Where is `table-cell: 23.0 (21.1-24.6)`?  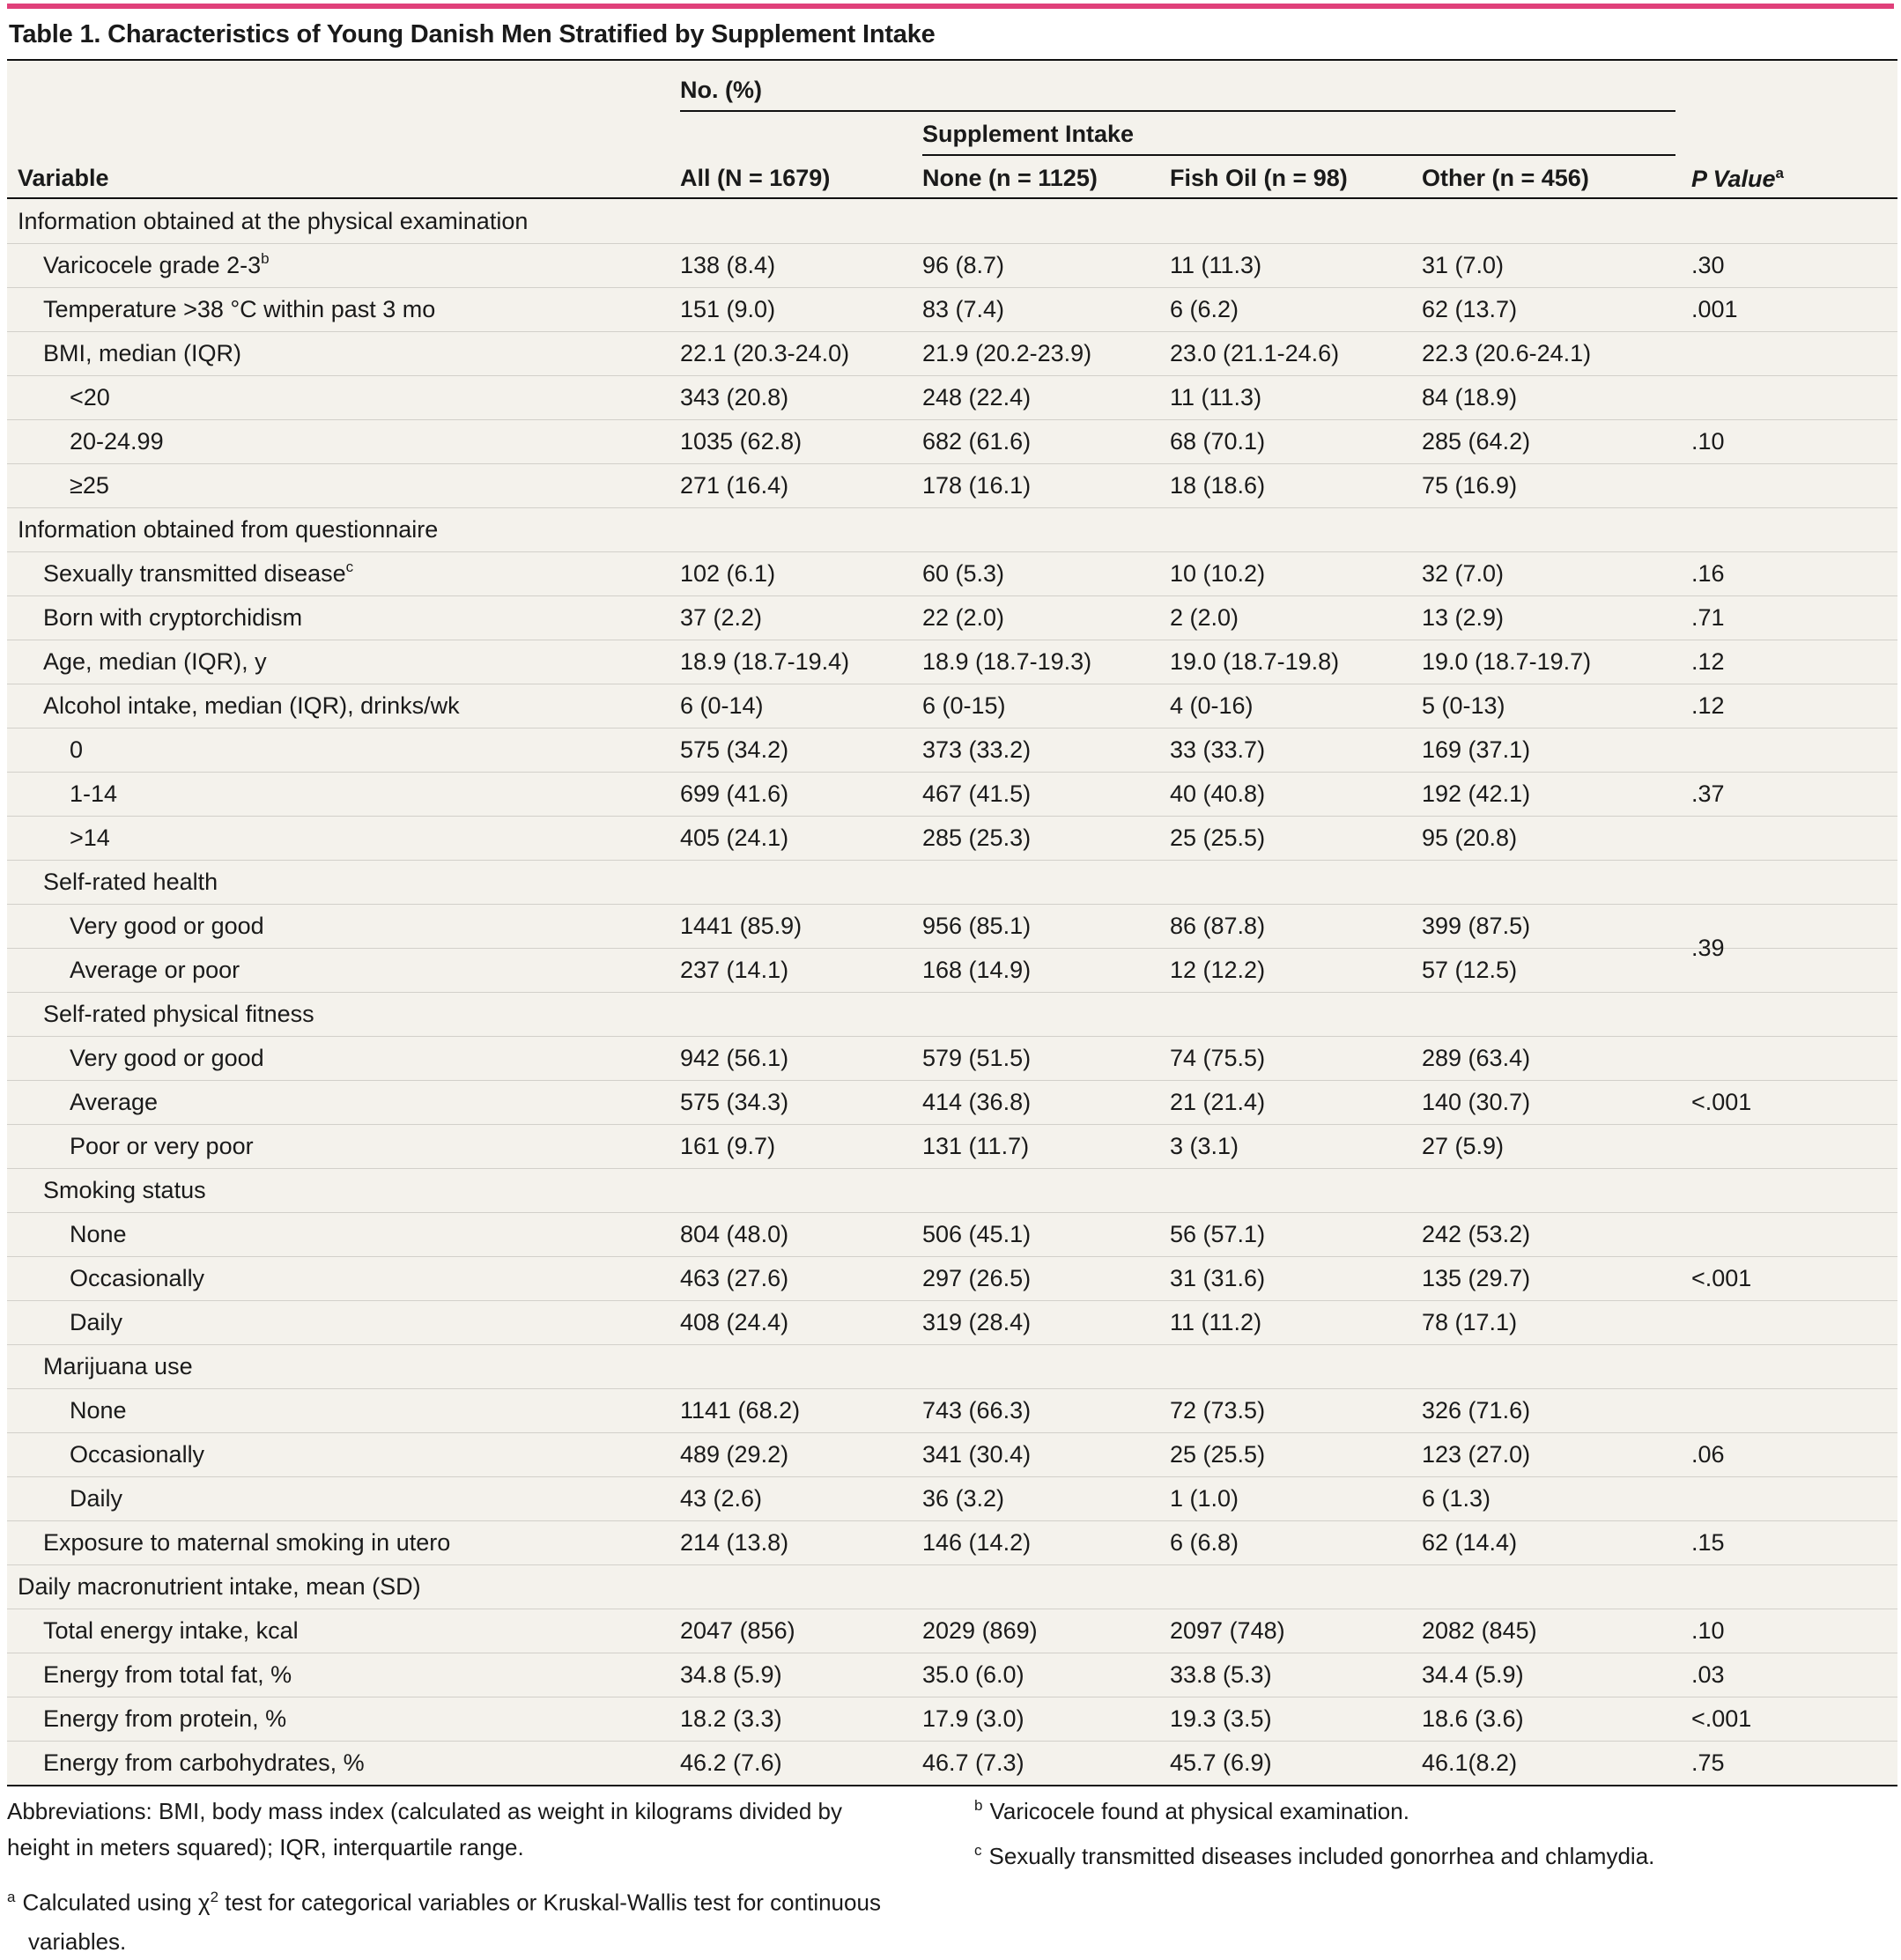 table-cell: 23.0 (21.1-24.6) is located at coordinates (1255, 353).